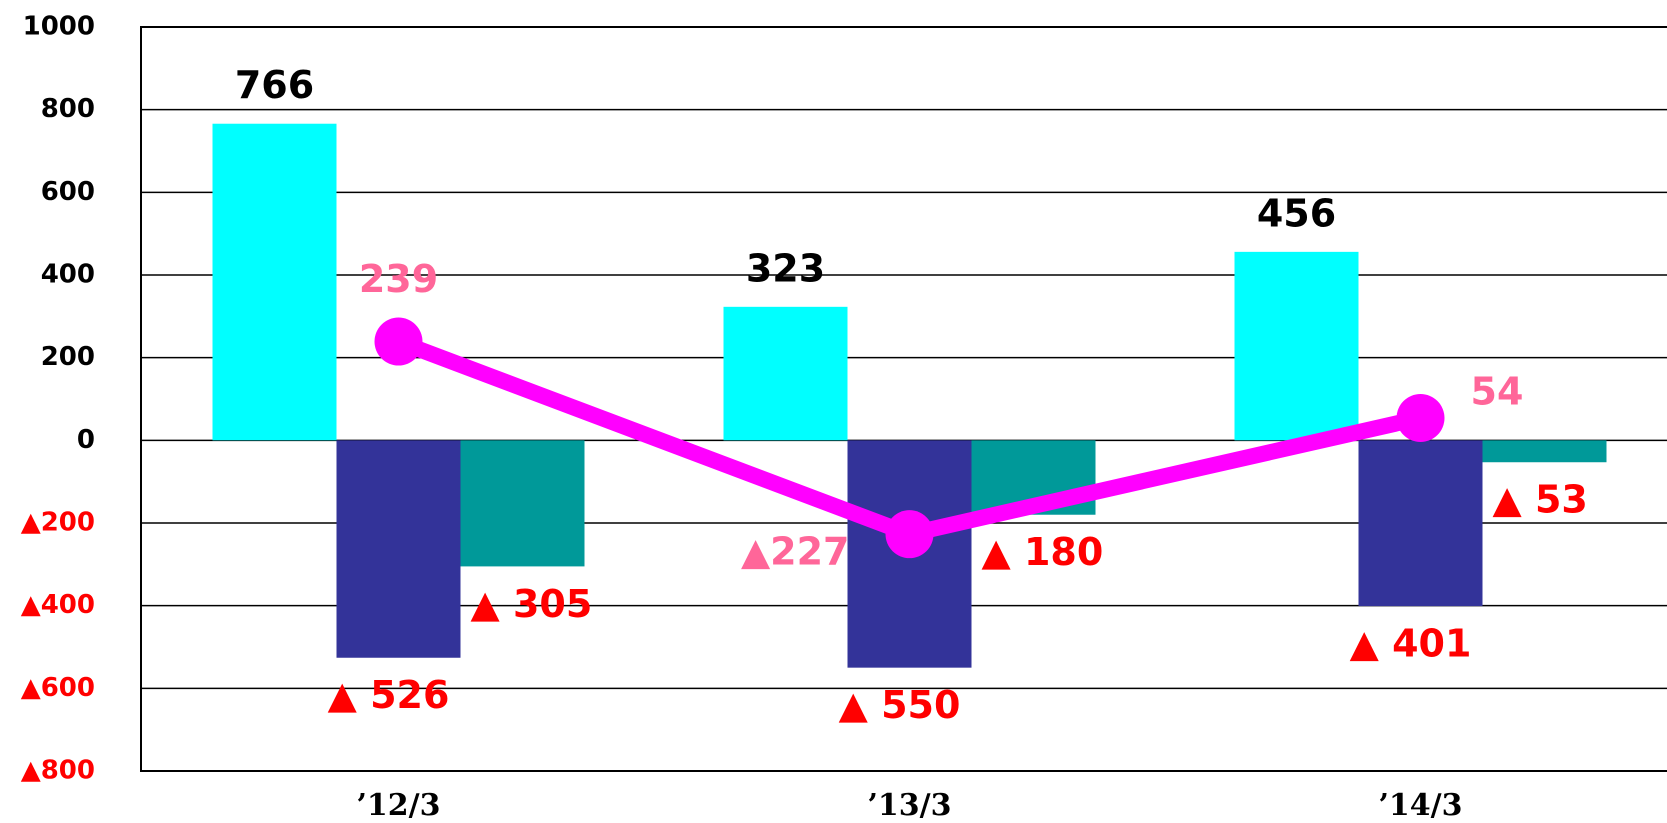  Describe the element at coordinates (1296, 213) in the screenshot. I see `data-label: 456` at that location.